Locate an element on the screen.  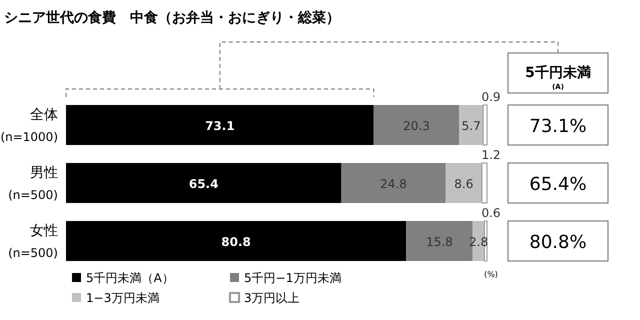
data-label: 2.8 is located at coordinates (478, 242).